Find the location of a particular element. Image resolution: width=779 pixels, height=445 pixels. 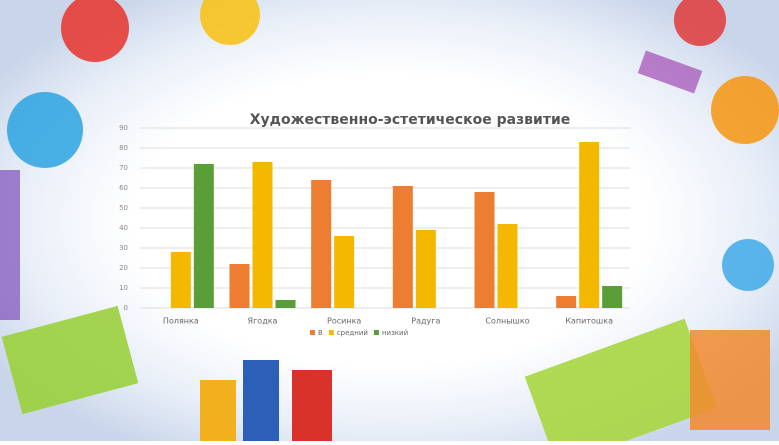

legend-label: средний is located at coordinates (352, 333).